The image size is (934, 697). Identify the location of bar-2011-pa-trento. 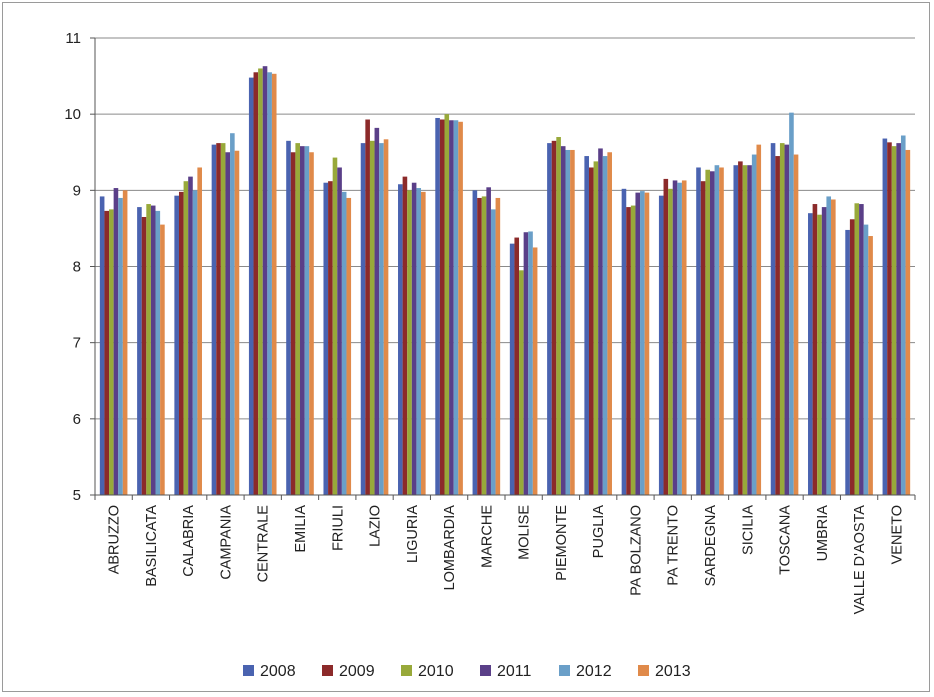
(675, 337).